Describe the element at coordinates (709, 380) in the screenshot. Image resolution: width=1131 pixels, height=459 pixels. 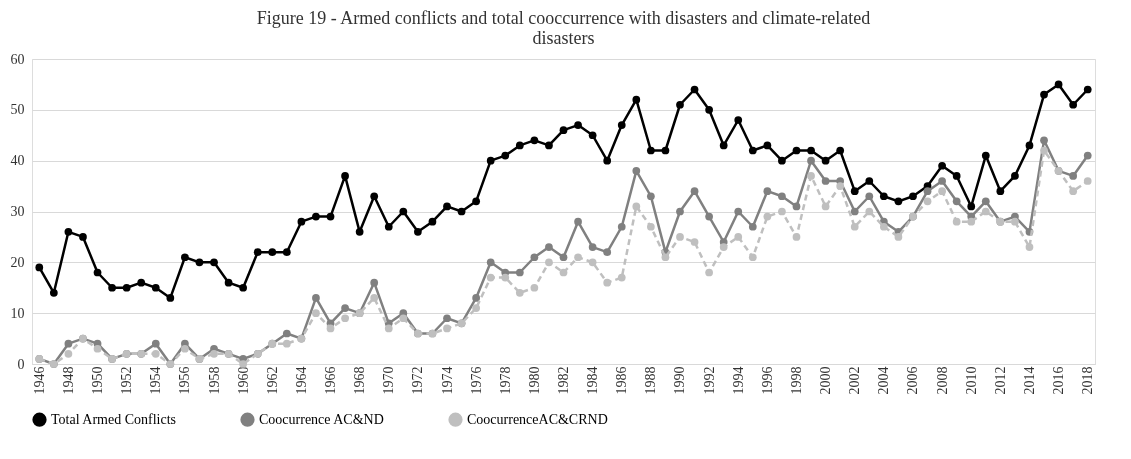
I see `x-tick-label: 1992` at that location.